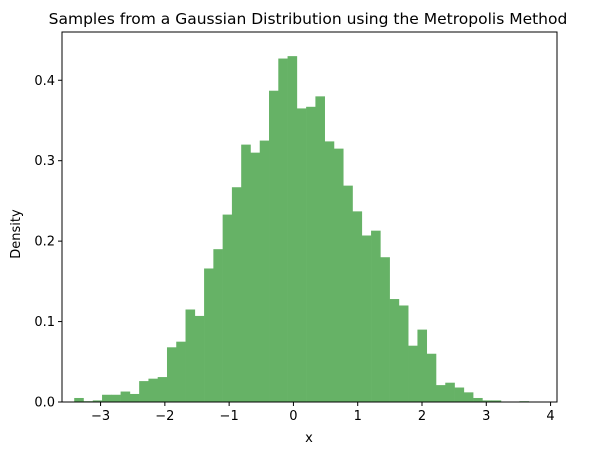  What do you see at coordinates (44, 403) in the screenshot?
I see `y-tick-label: 0.0` at bounding box center [44, 403].